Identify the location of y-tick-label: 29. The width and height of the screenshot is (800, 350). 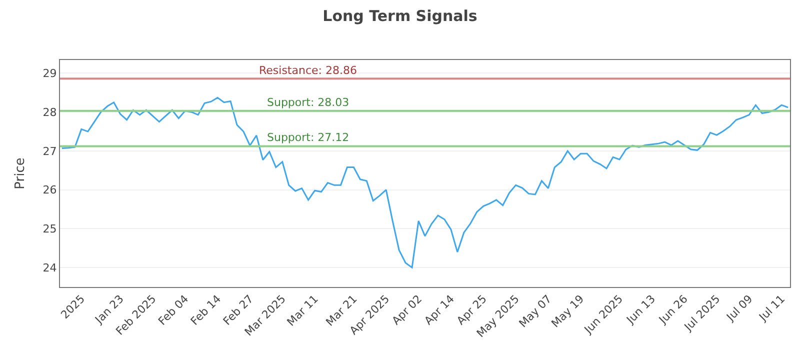
(49, 73).